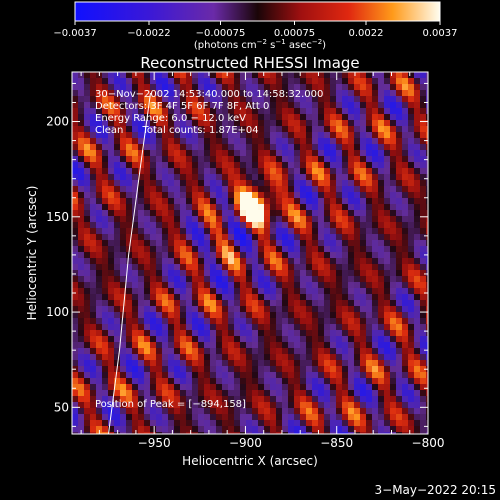 Image resolution: width=500 pixels, height=500 pixels. Describe the element at coordinates (57, 265) in the screenshot. I see `y-tick-labels: 50 100 150 200` at that location.